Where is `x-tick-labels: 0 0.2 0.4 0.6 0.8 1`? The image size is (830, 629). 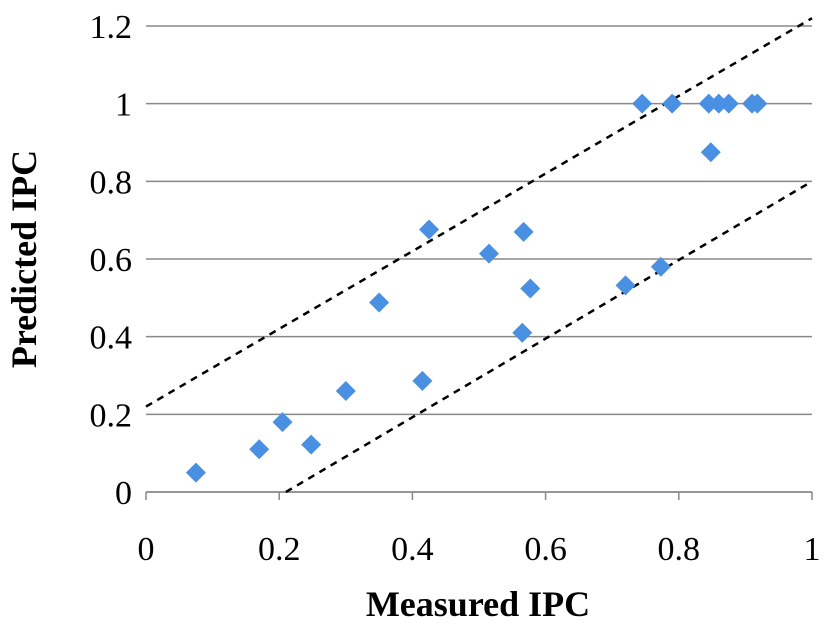
x-tick-labels: 0 0.2 0.4 0.6 0.8 1 is located at coordinates (479, 549).